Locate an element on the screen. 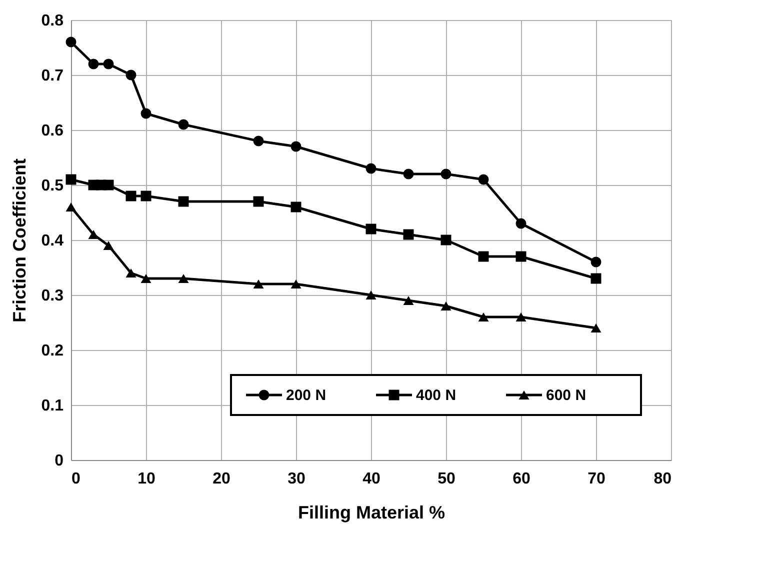 The height and width of the screenshot is (584, 761). x-axis-title: Filling Material % is located at coordinates (372, 512).